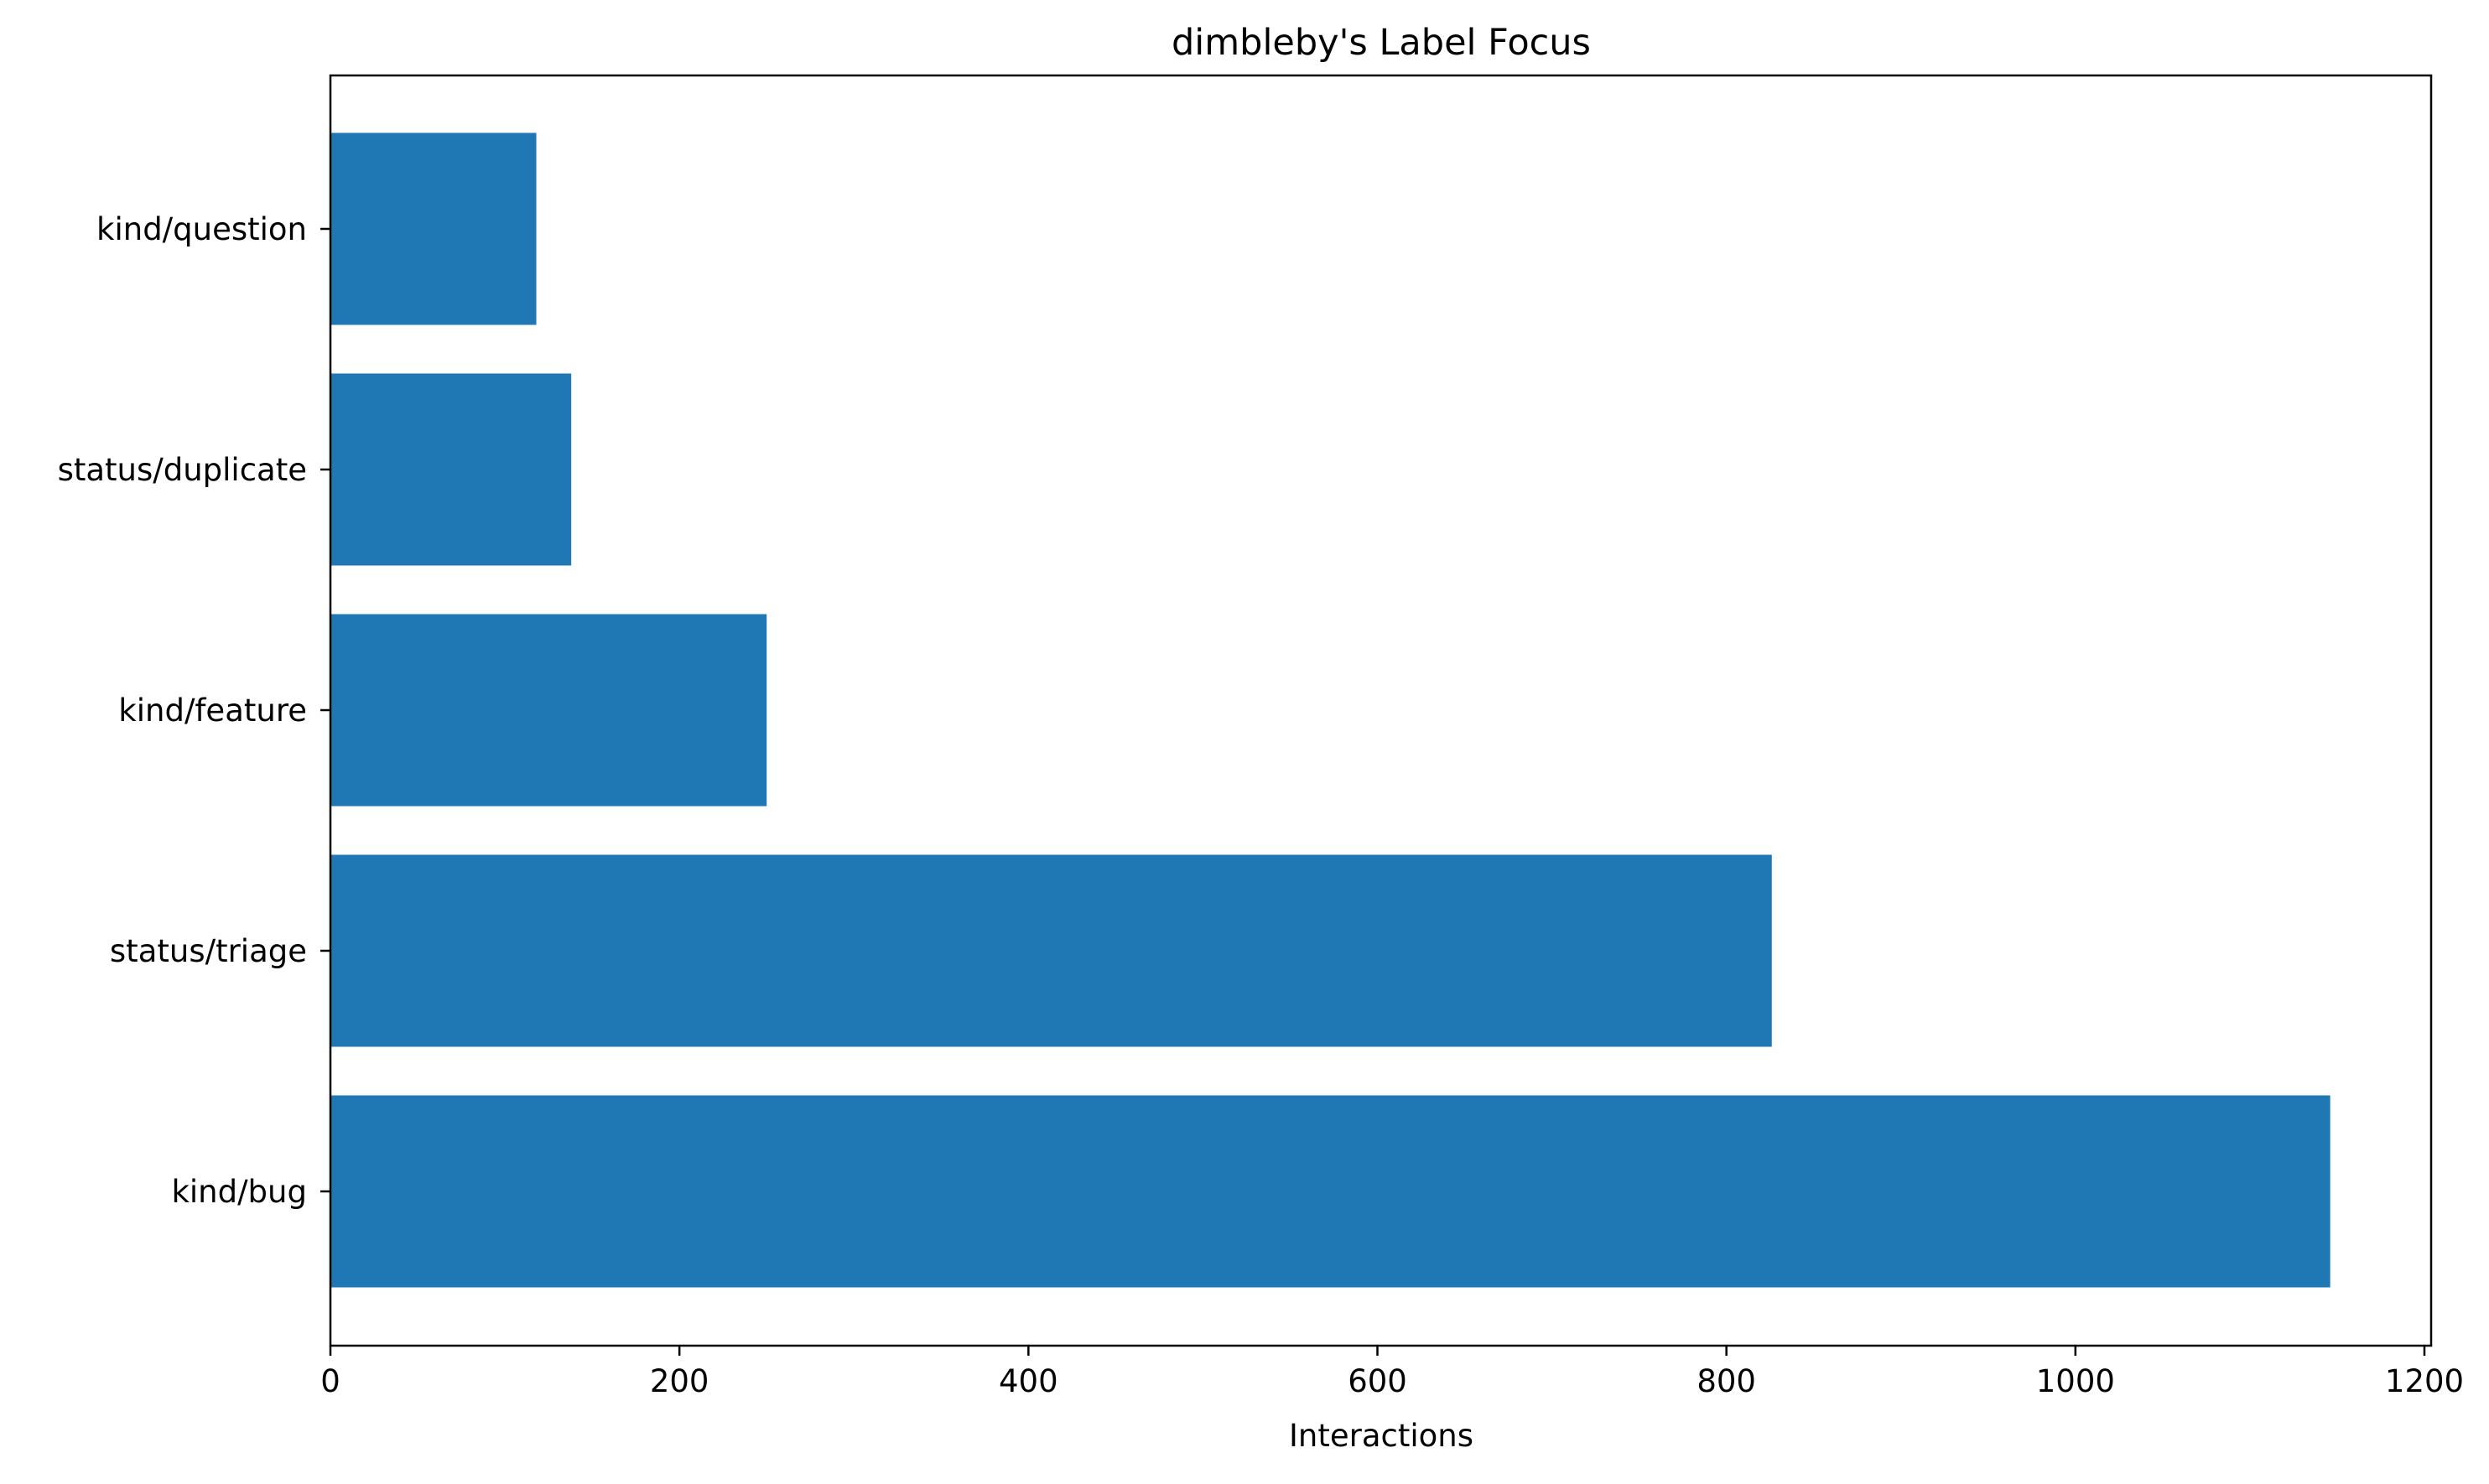 This screenshot has height=1484, width=2489. I want to click on x-axis-ticks: 0 200 400 600 800 1000 1200, so click(1392, 1372).